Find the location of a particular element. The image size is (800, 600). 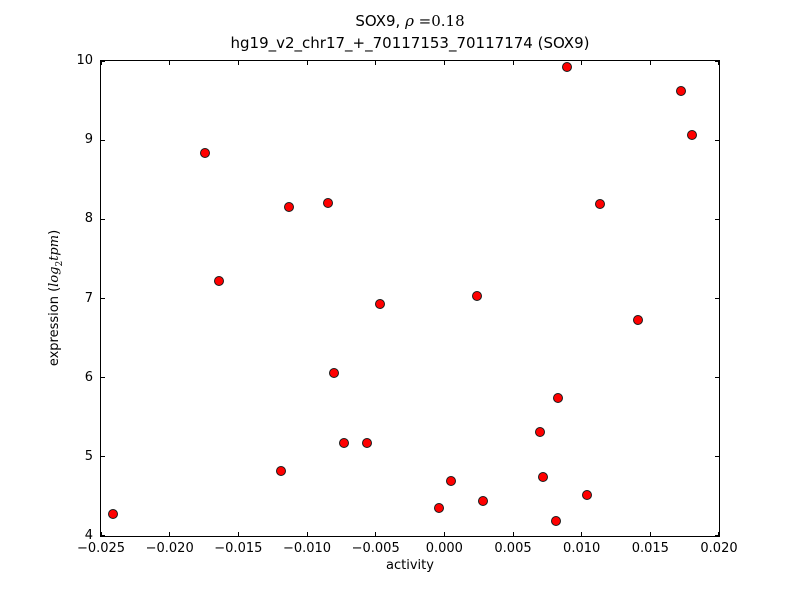

chart-title: SOX9, ρ =0.18 is located at coordinates (410, 21).